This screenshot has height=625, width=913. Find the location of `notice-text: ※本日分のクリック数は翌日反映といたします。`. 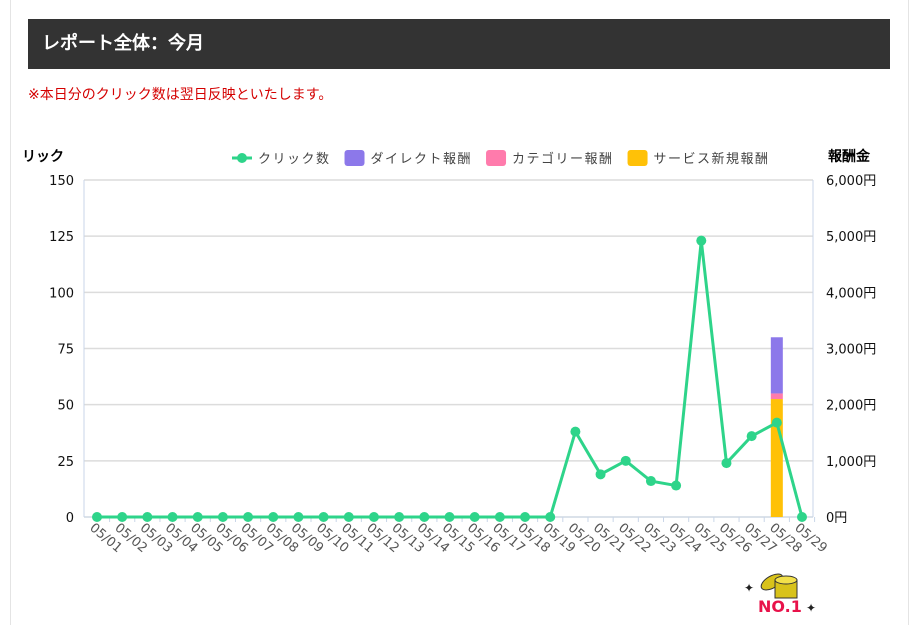

notice-text: ※本日分のクリック数は翌日反映といたします。 is located at coordinates (180, 95).